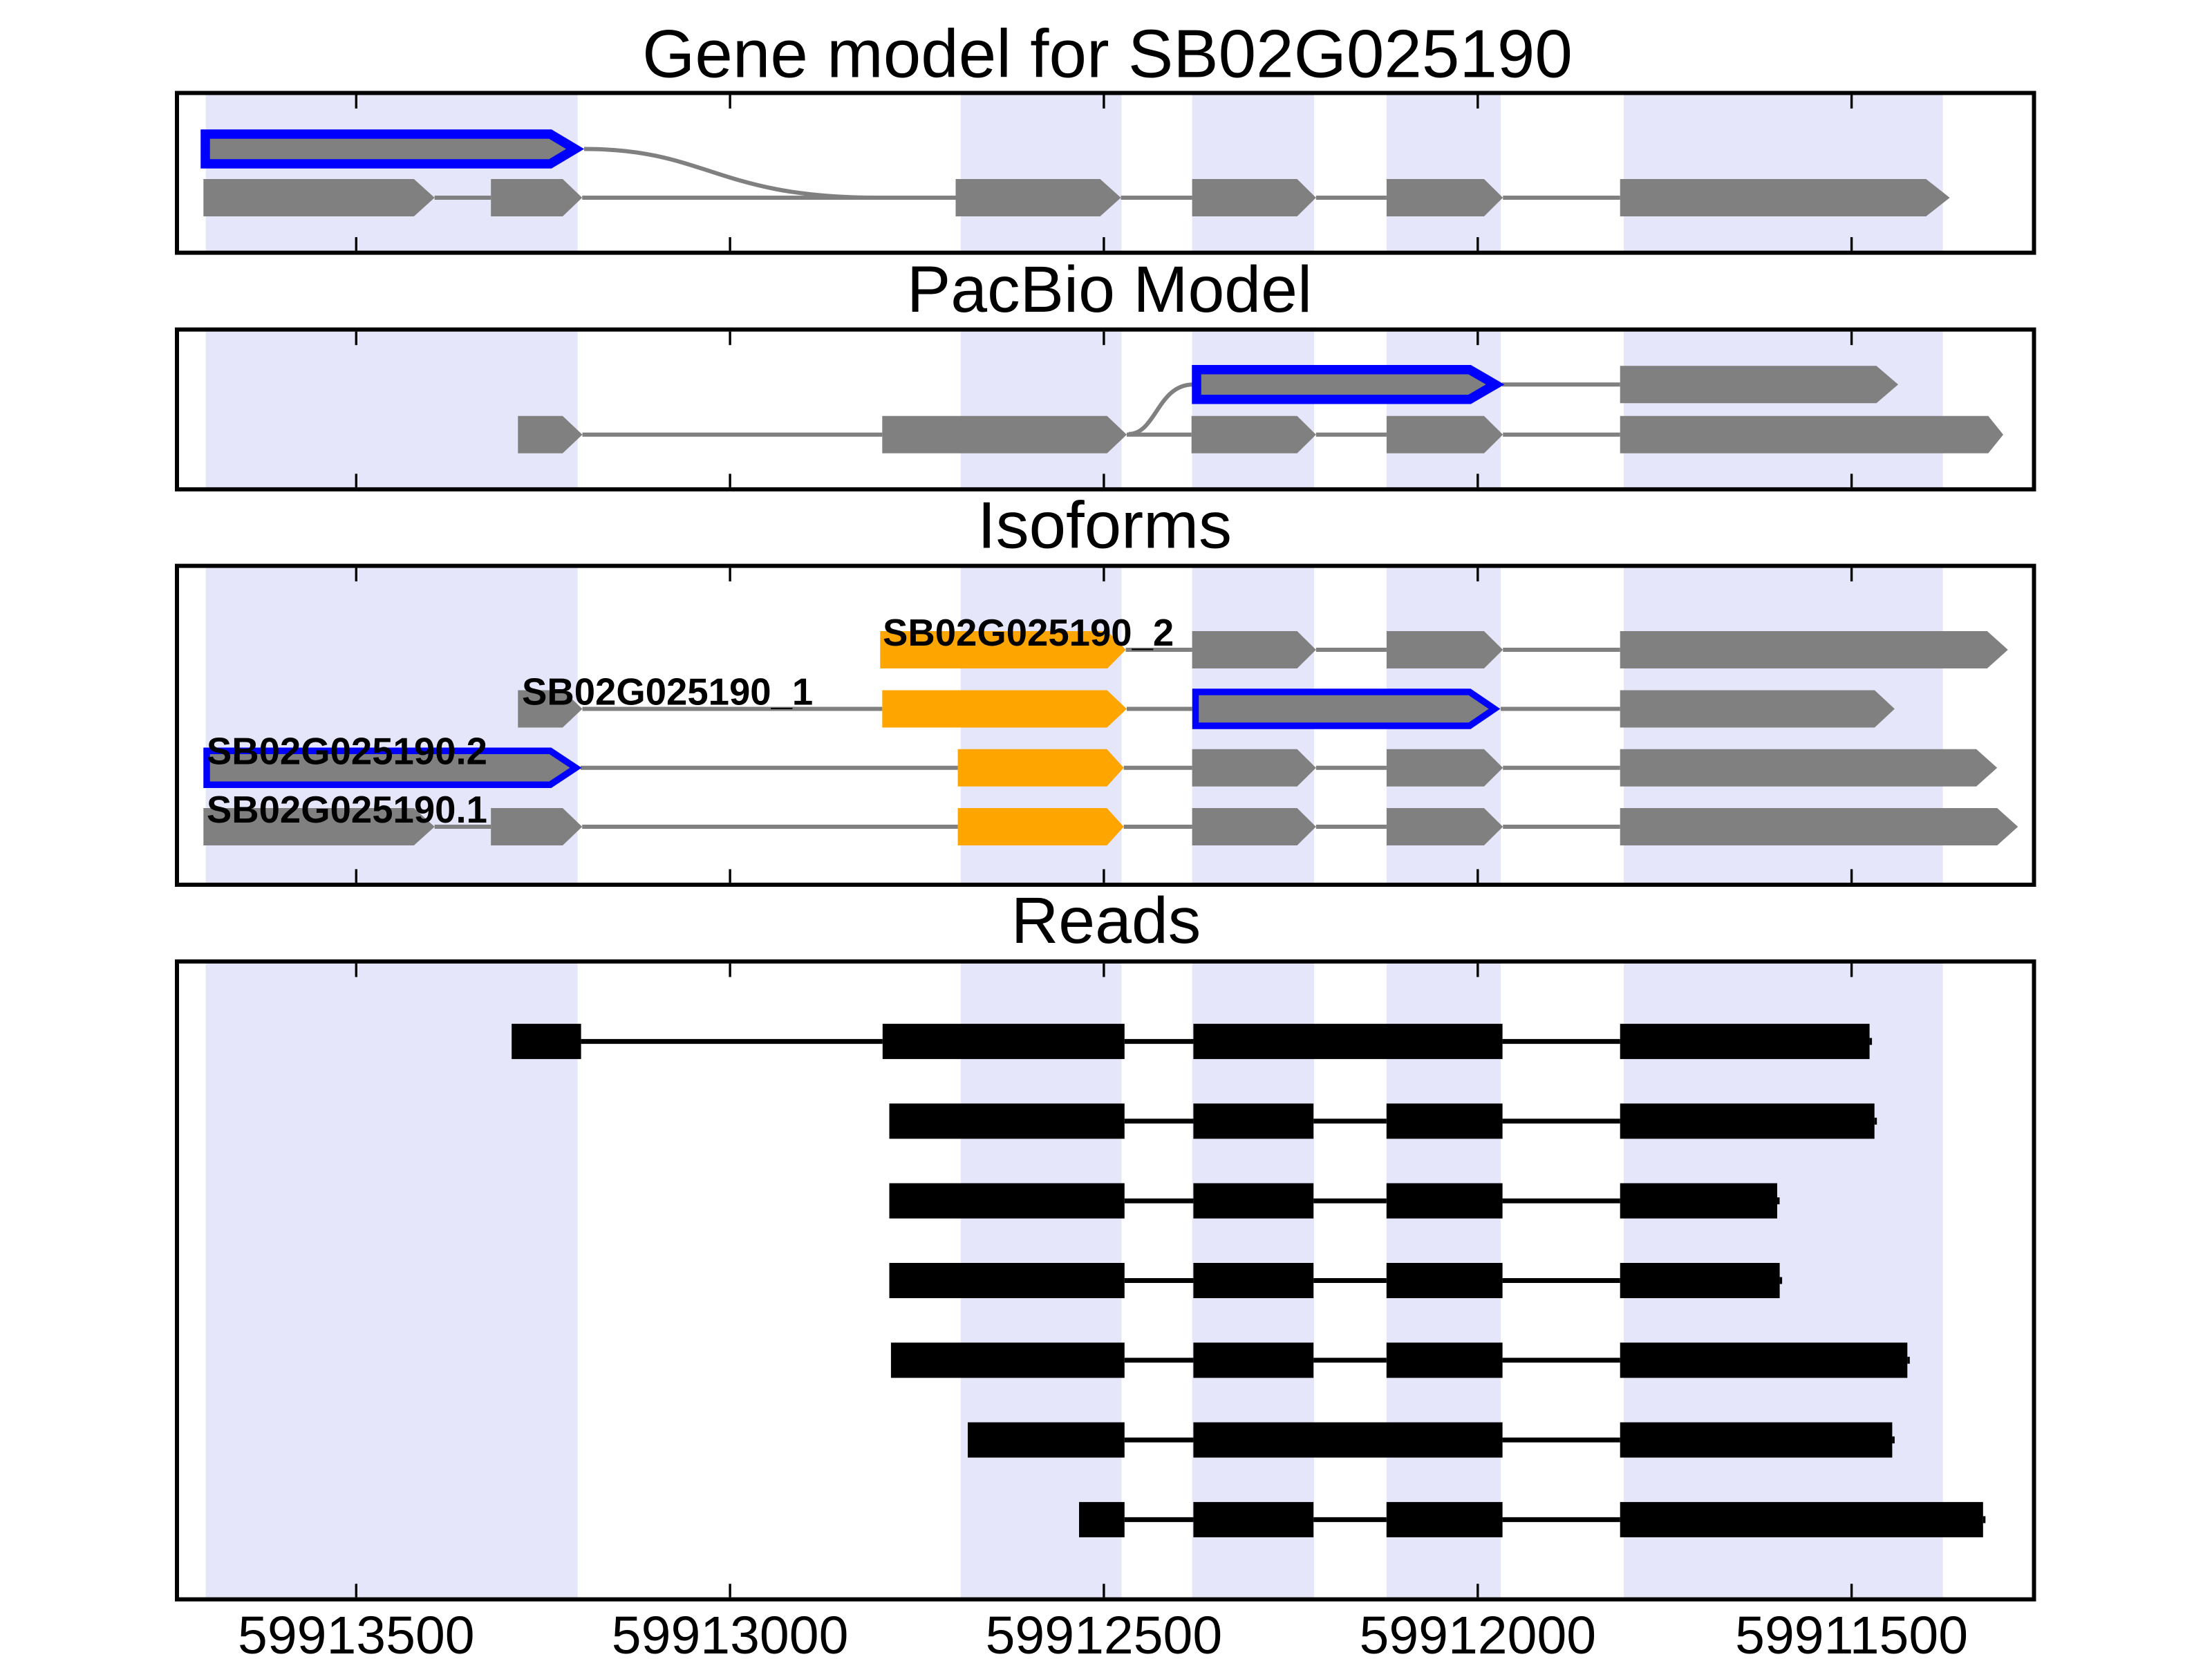 The width and height of the screenshot is (2212, 1659). I want to click on svg-text: 59913000, so click(730, 1633).